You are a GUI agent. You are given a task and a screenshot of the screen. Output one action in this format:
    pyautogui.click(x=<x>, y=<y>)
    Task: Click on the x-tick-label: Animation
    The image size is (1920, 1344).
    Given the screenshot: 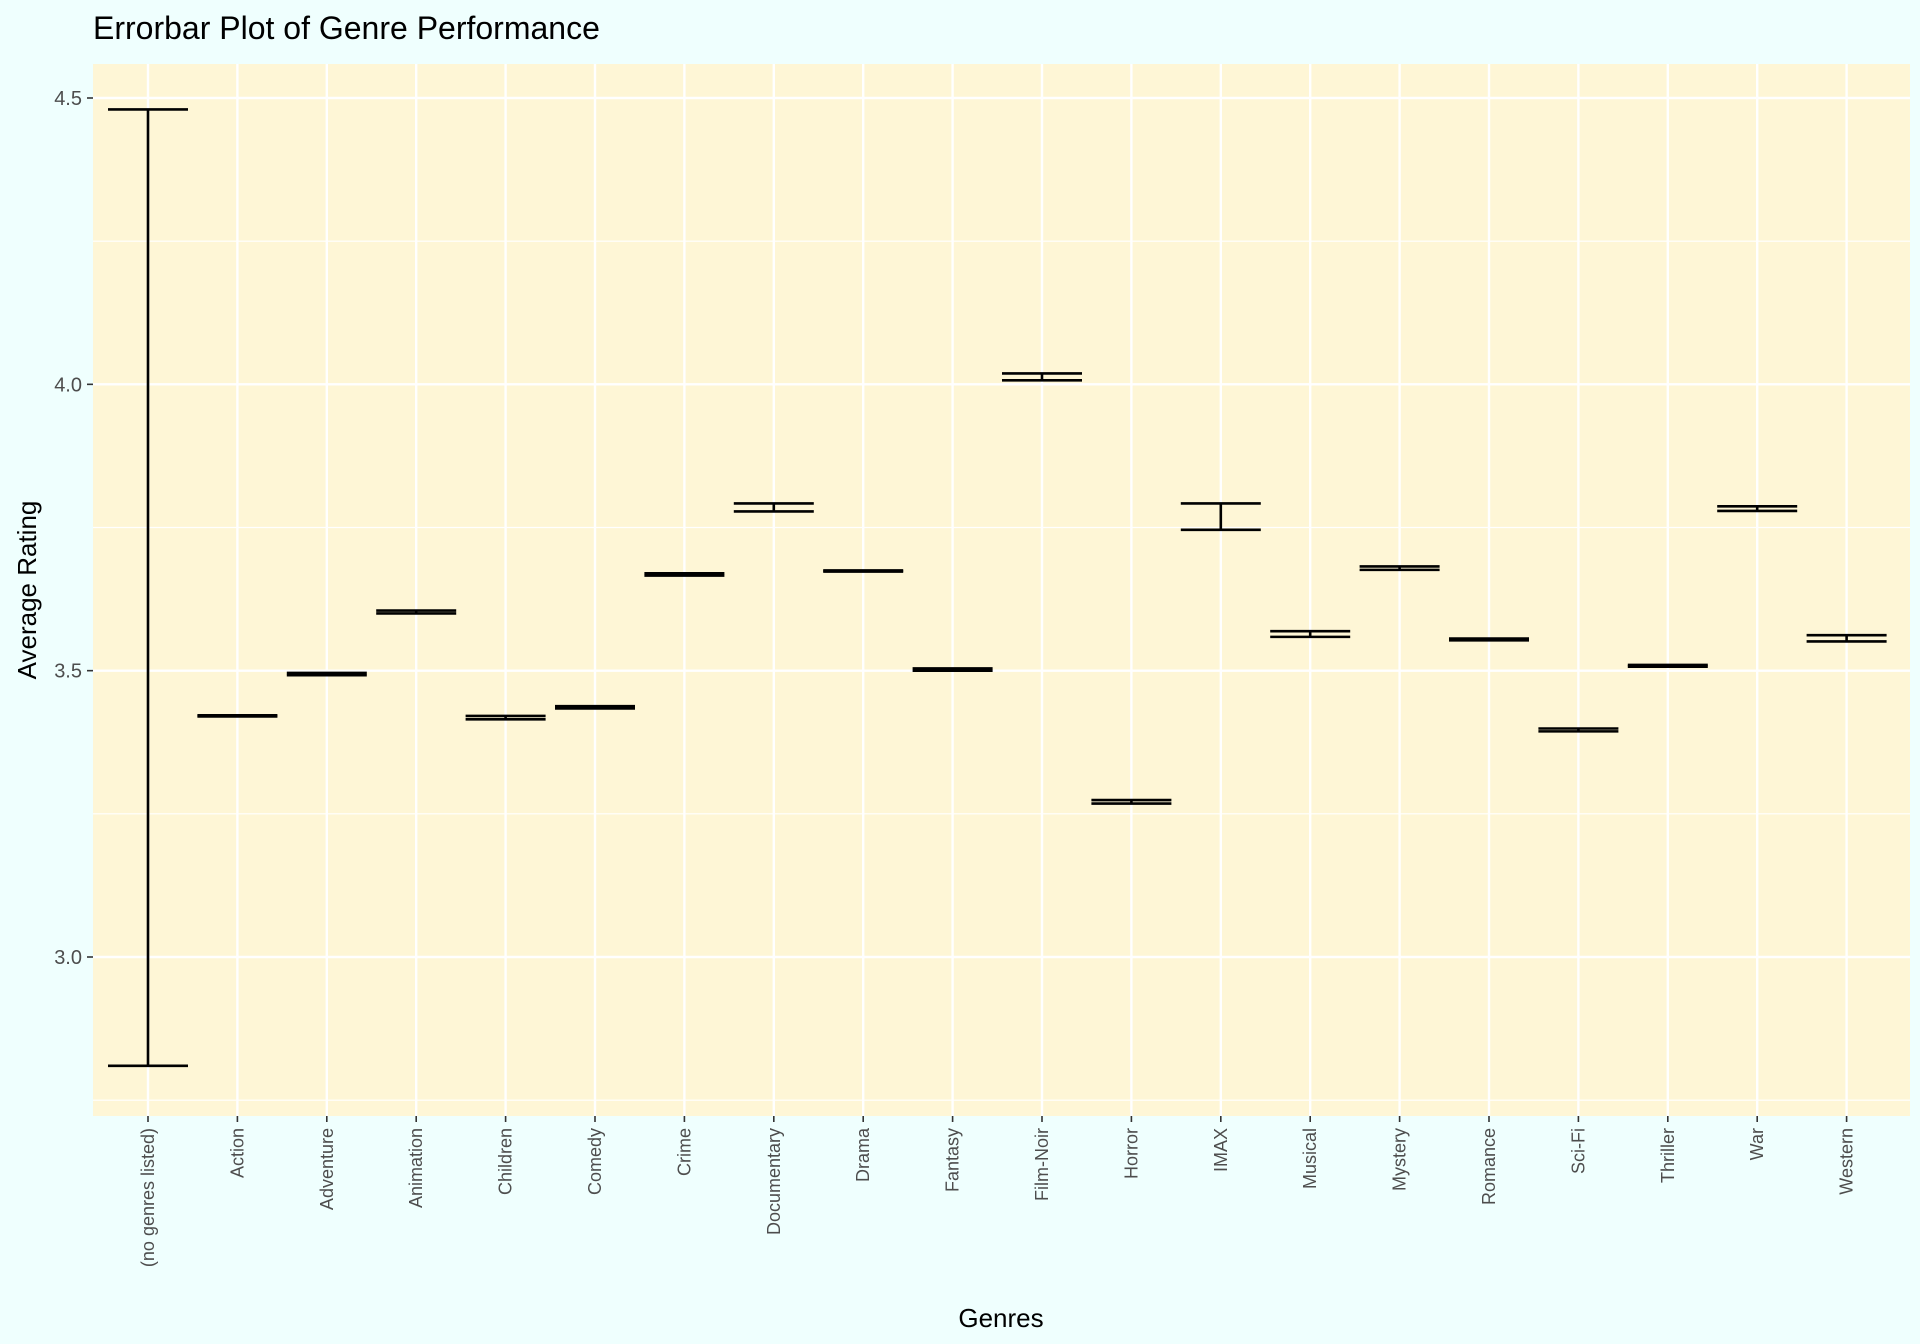 What is the action you would take?
    pyautogui.click(x=416, y=1168)
    